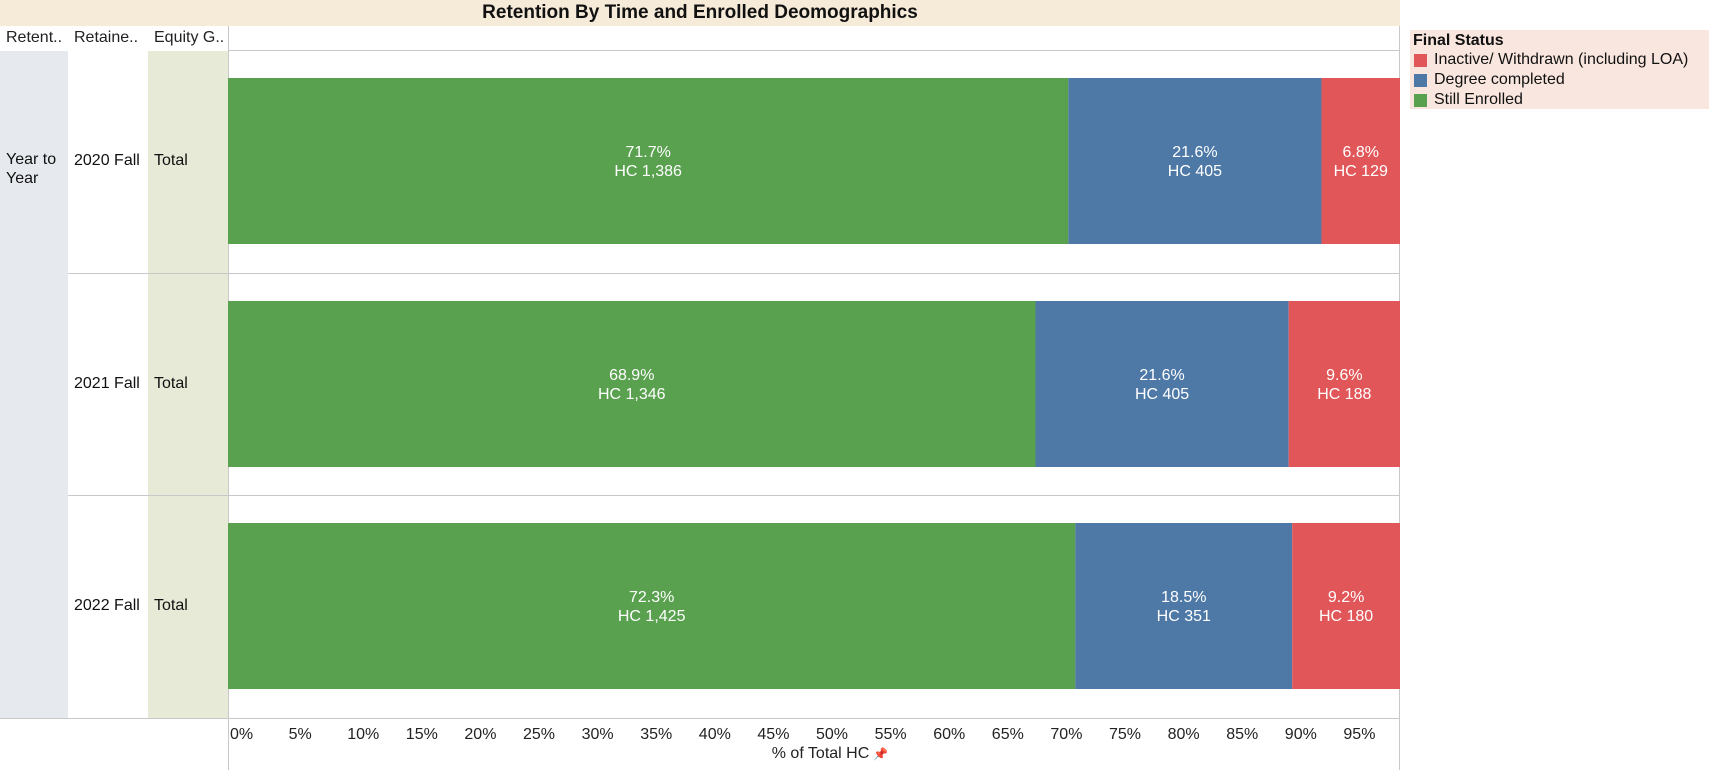 This screenshot has width=1709, height=770. I want to click on bar-label-percent: 6.8%, so click(1361, 152).